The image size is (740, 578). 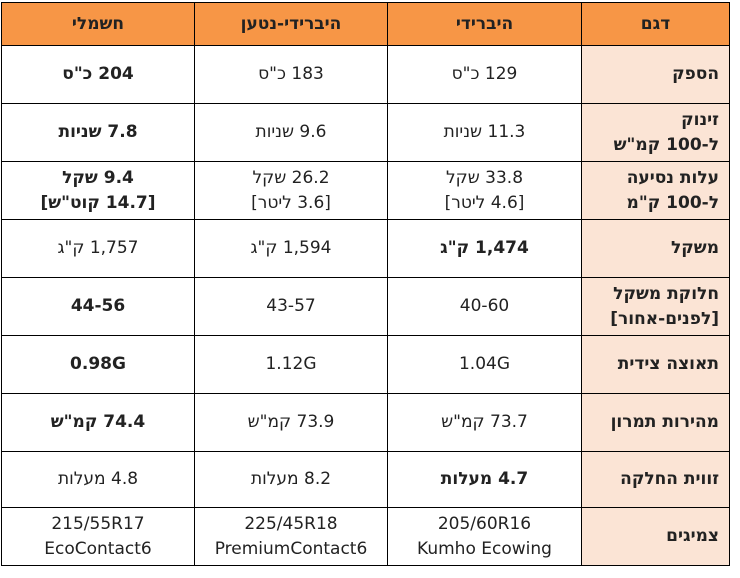 I want to click on header-row: דגם היברידי היברידי-נטען חשמלי, so click(x=365, y=24).